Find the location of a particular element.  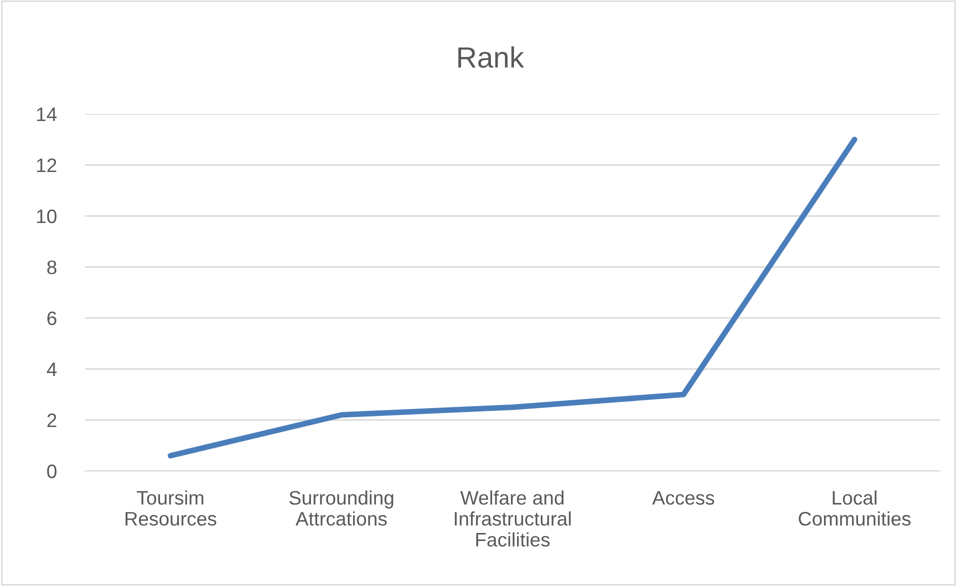

x-tick-label: Local Communities is located at coordinates (854, 508).